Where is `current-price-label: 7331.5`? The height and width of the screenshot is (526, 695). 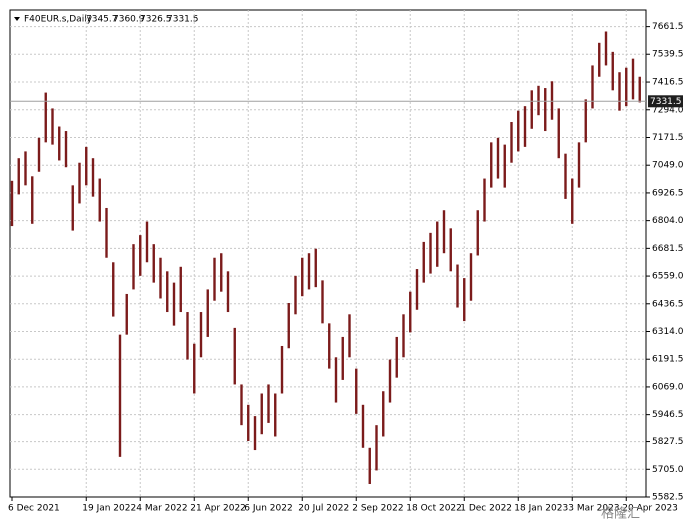
current-price-label: 7331.5 is located at coordinates (666, 102).